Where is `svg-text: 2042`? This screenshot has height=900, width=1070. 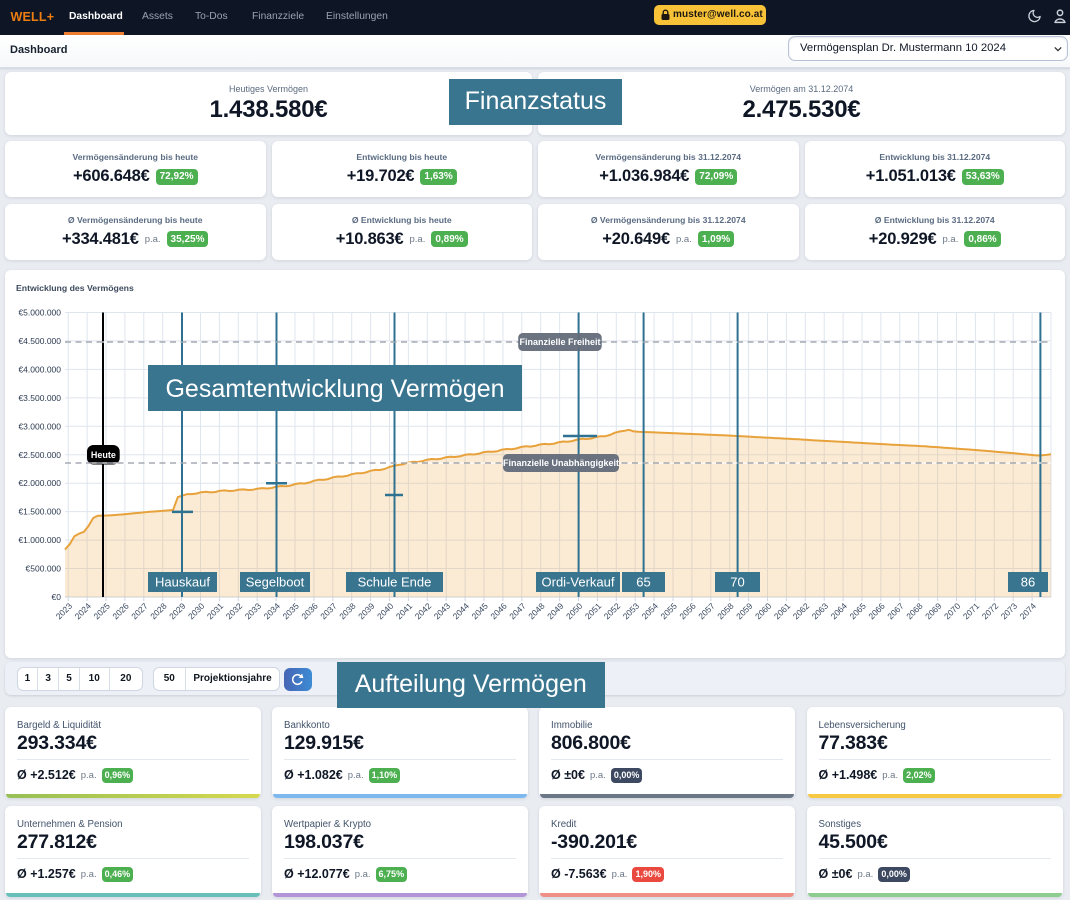
svg-text: 2042 is located at coordinates (423, 611).